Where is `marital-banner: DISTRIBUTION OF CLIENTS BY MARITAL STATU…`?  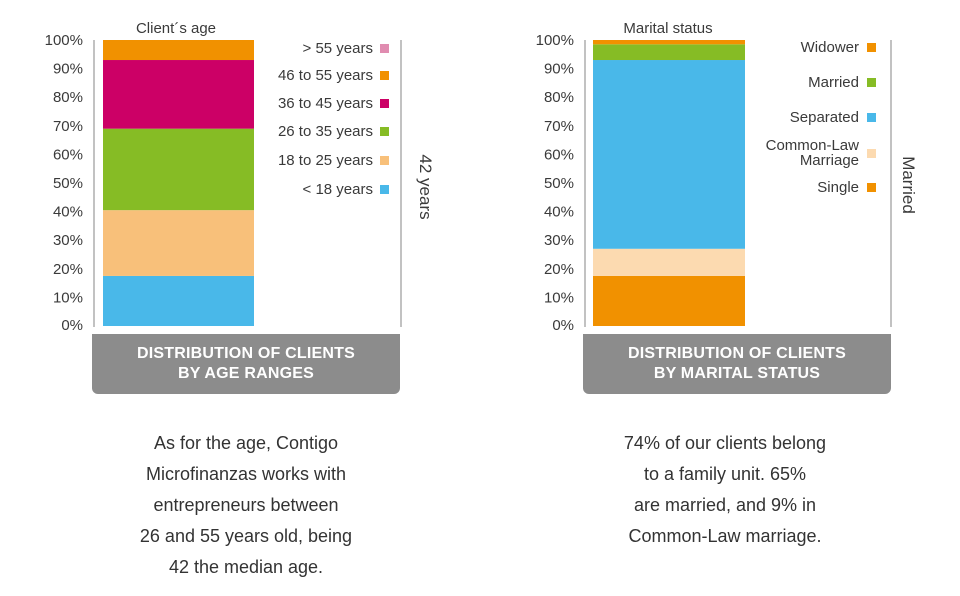 marital-banner: DISTRIBUTION OF CLIENTS BY MARITAL STATU… is located at coordinates (737, 364).